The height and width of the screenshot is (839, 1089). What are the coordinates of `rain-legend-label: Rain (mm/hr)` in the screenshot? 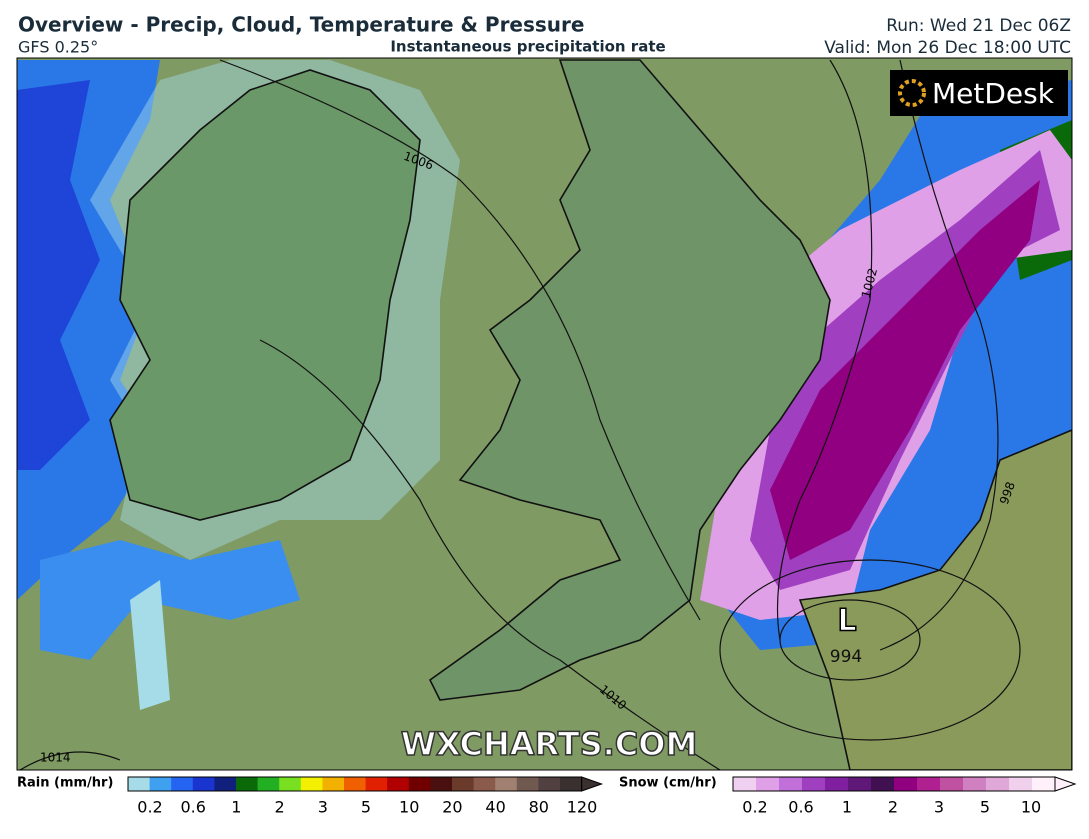 It's located at (65, 783).